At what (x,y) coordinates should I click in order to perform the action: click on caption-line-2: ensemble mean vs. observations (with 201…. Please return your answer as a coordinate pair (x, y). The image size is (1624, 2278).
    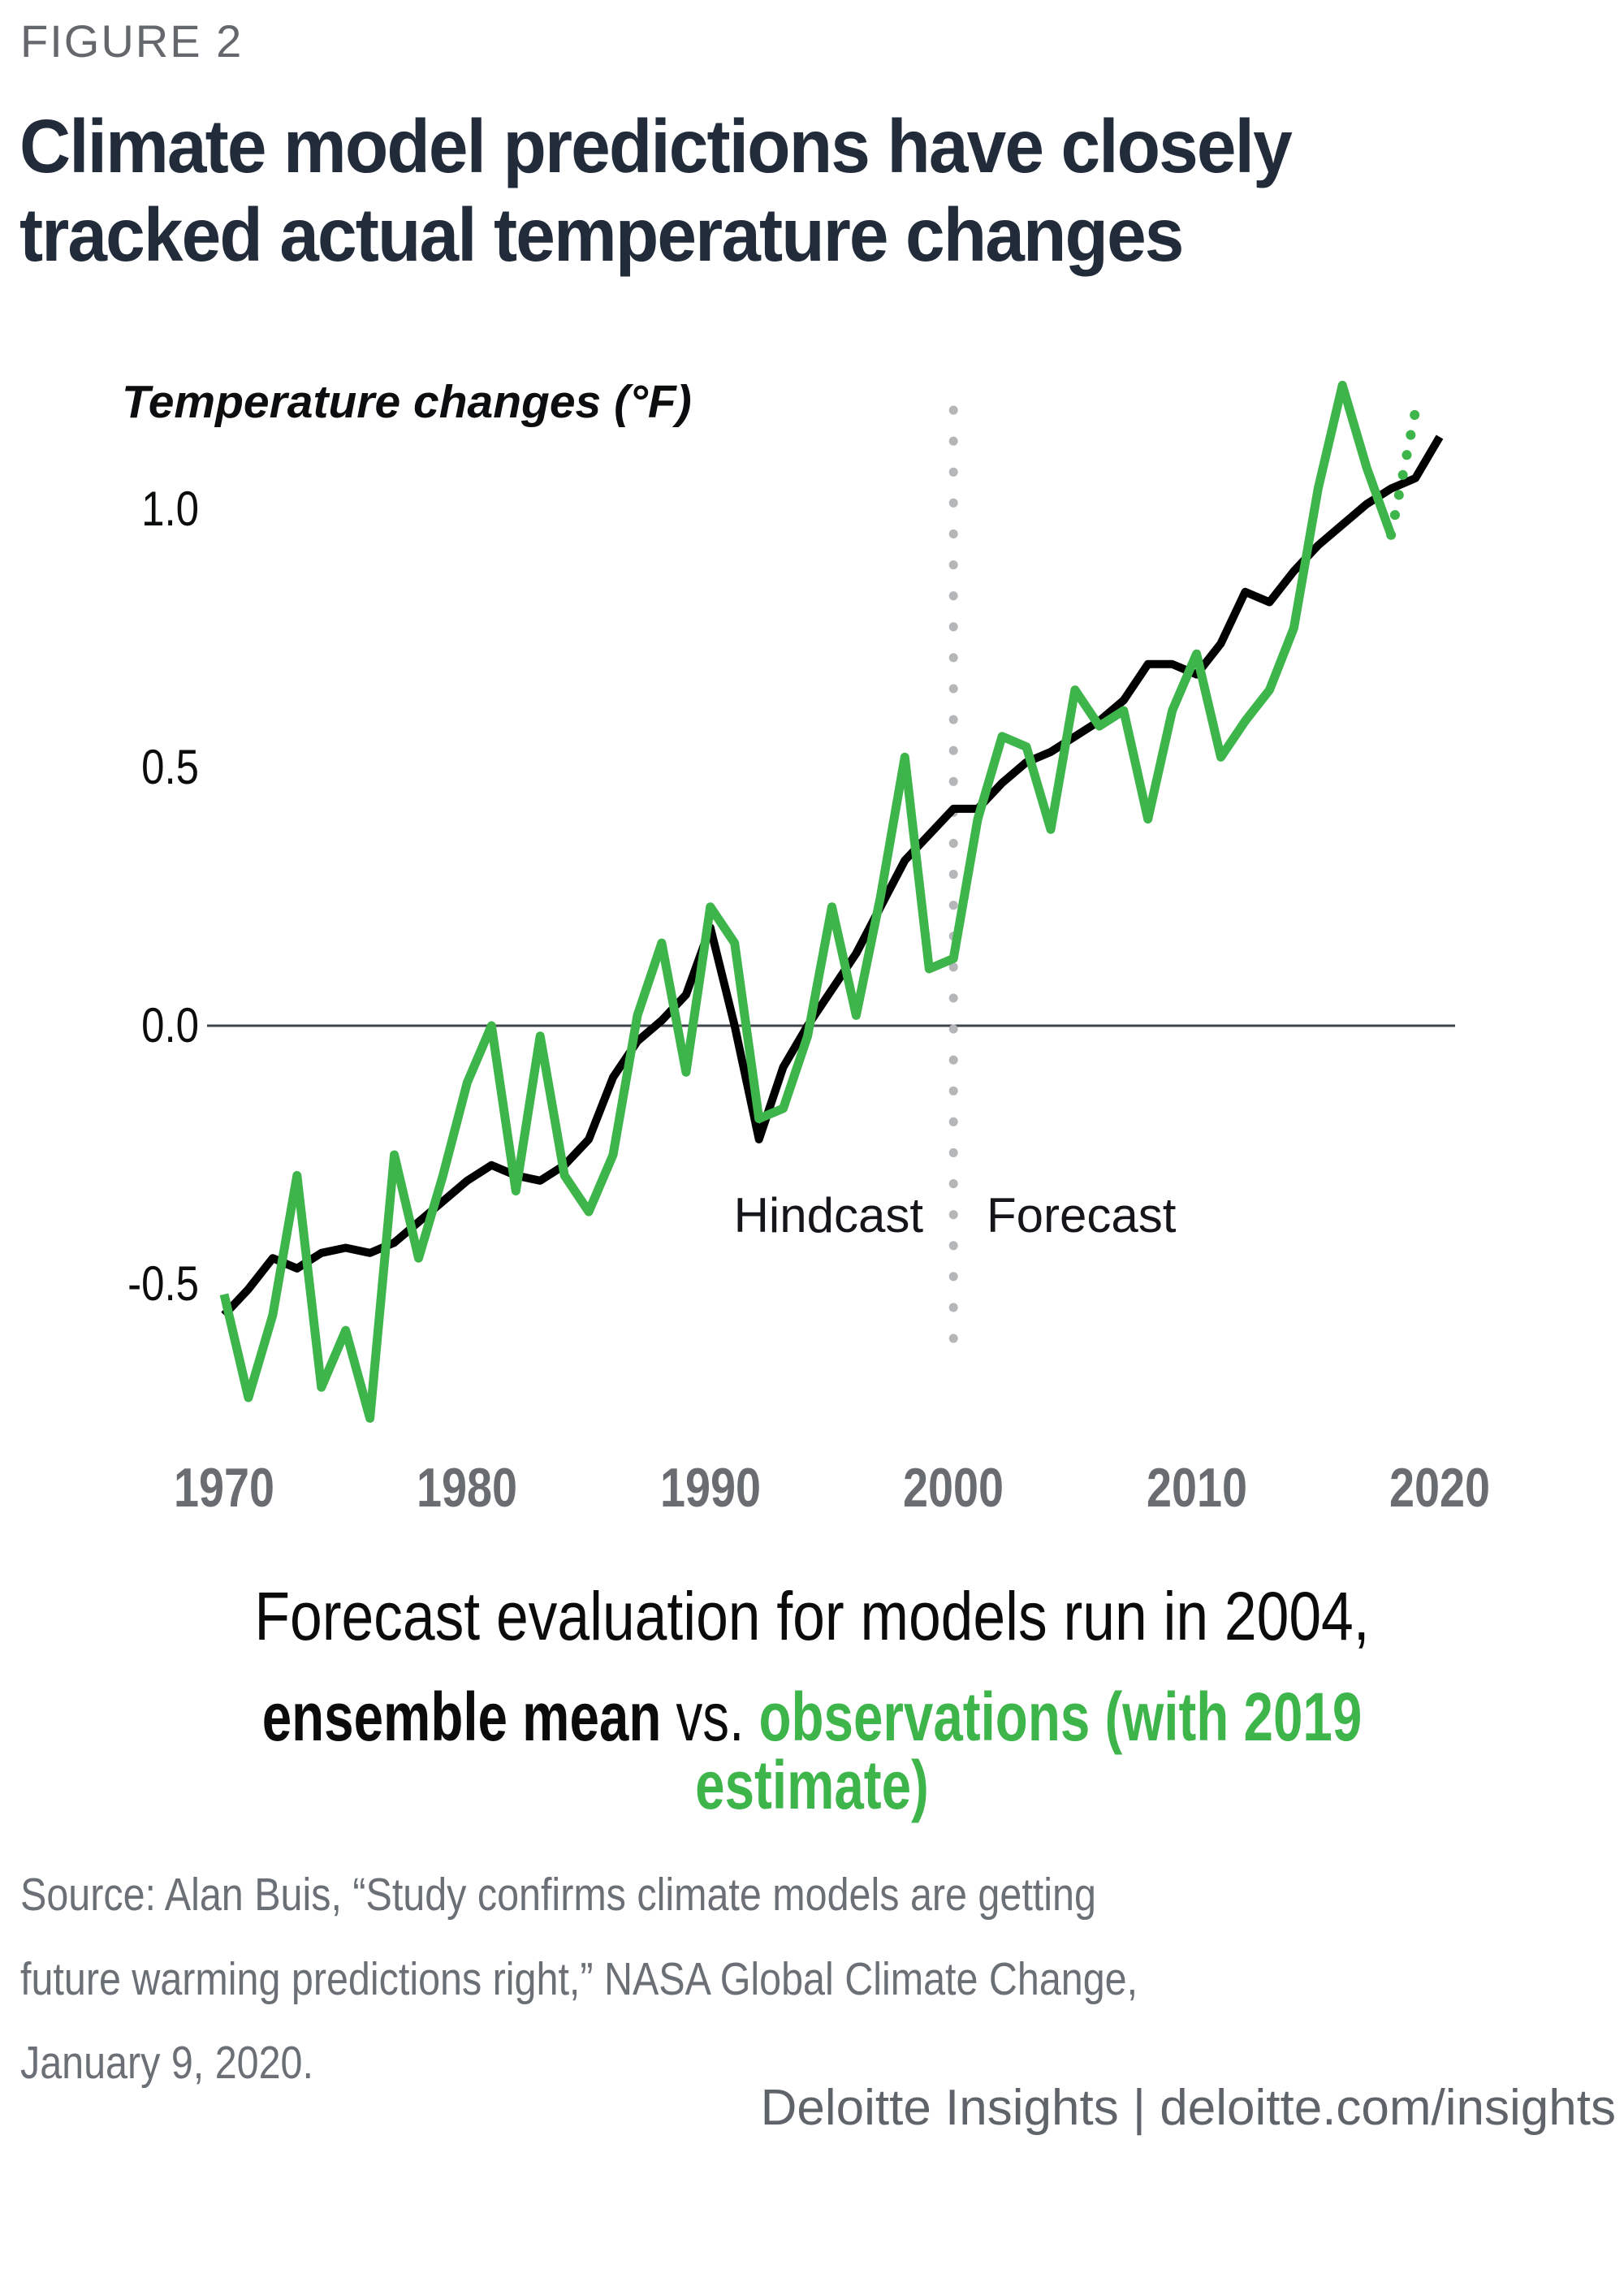
    Looking at the image, I should click on (812, 1751).